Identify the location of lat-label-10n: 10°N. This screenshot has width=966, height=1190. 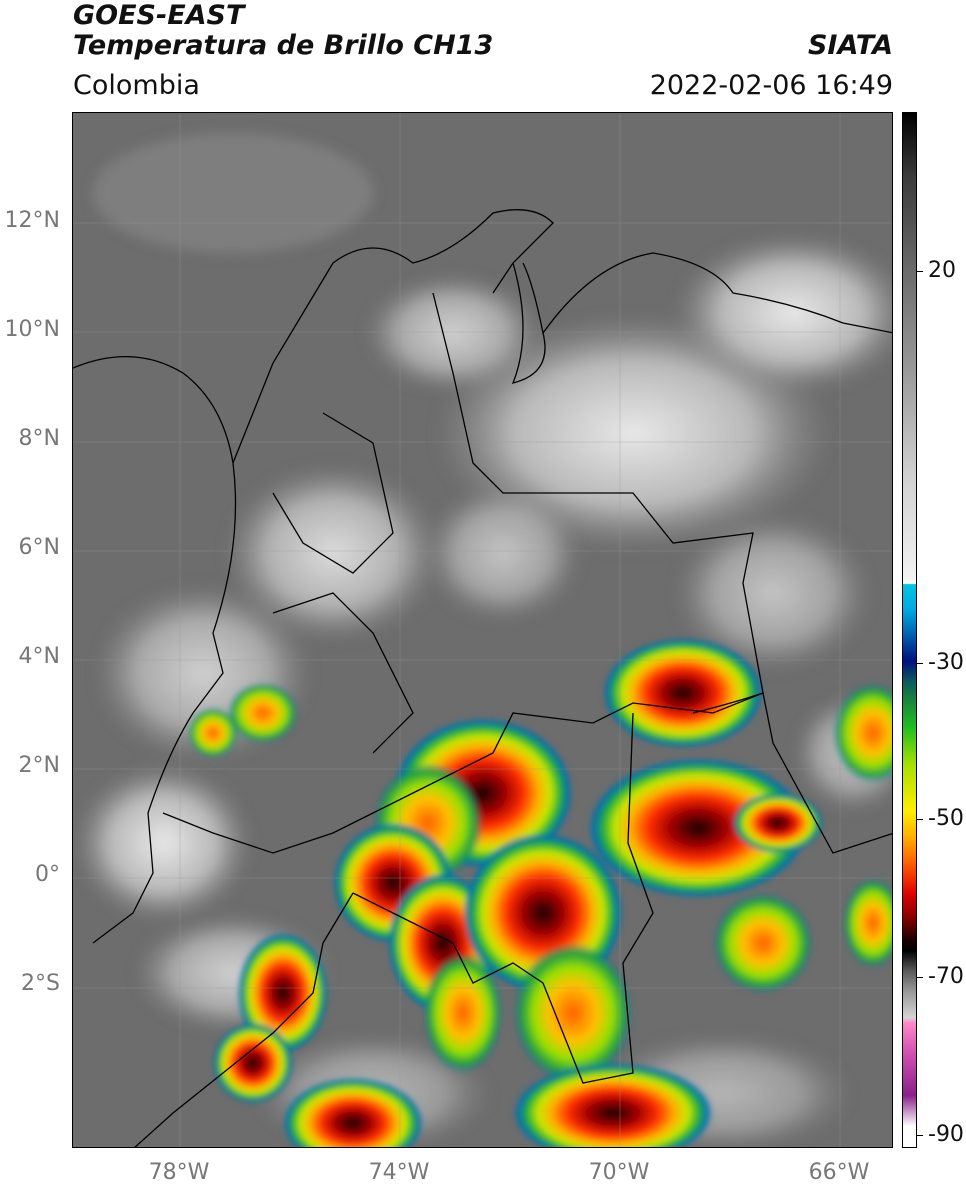
(32, 329).